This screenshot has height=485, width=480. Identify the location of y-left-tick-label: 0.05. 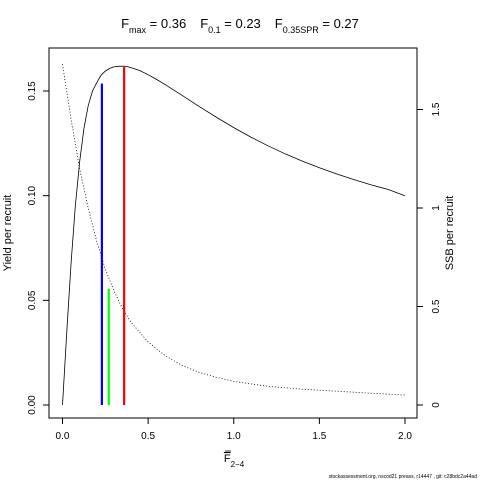
(32, 300).